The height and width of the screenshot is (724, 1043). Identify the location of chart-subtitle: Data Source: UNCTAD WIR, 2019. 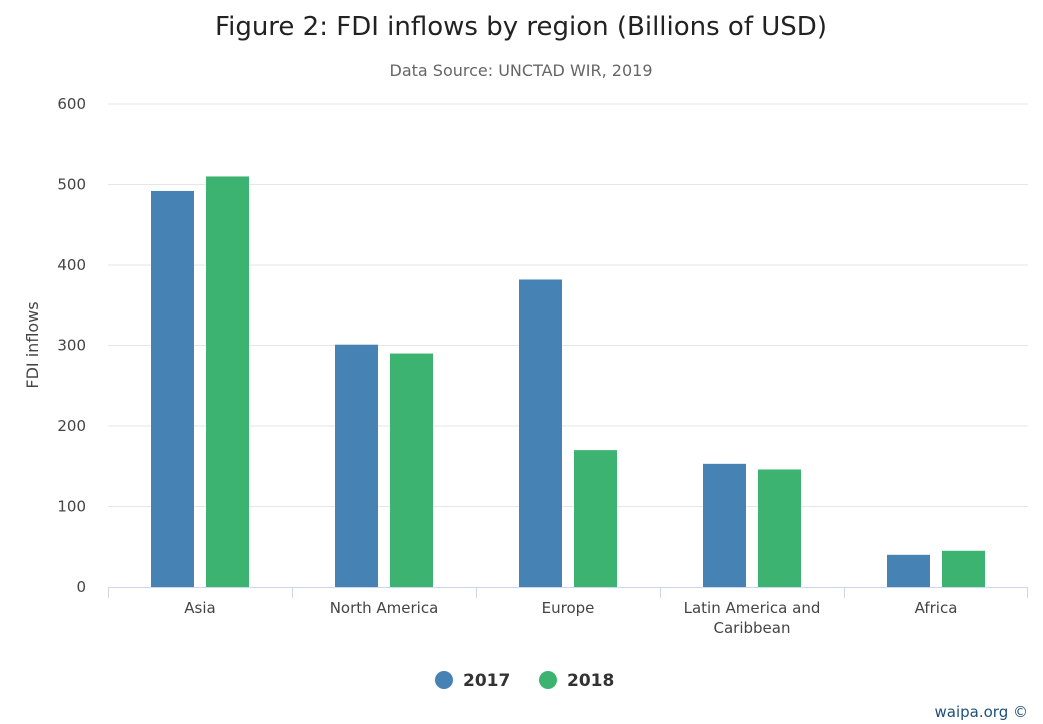
(521, 70).